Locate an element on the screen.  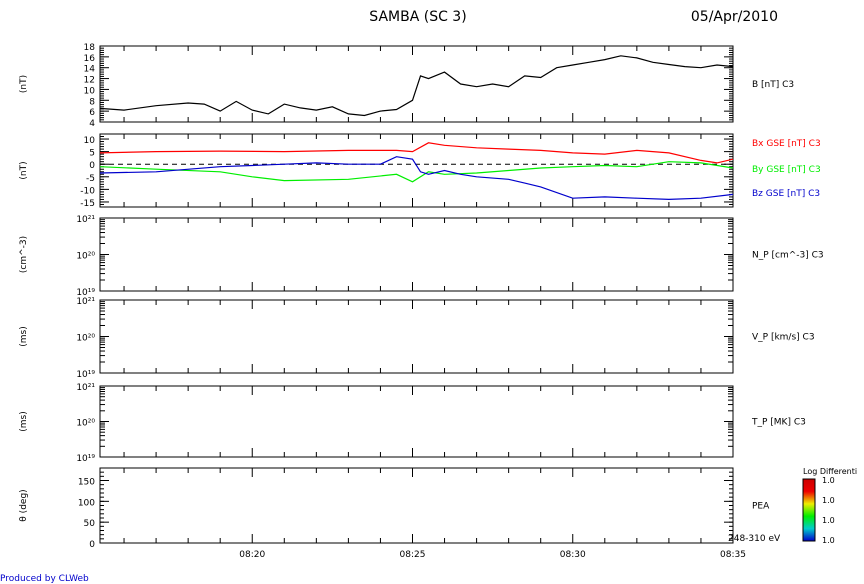
plot-date: 05/Apr/2010 is located at coordinates (734, 17).